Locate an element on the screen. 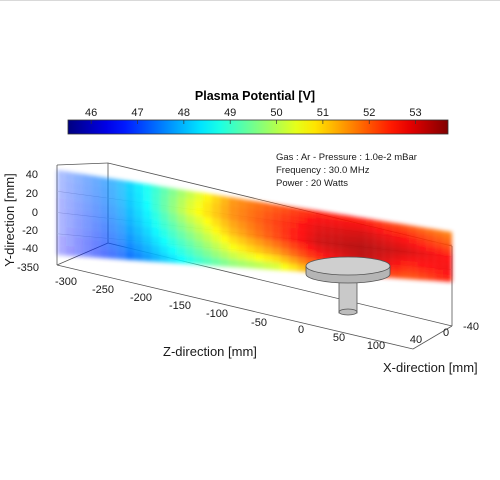 Image resolution: width=500 pixels, height=480 pixels. z-axis-label: Z-direction [mm] is located at coordinates (210, 351).